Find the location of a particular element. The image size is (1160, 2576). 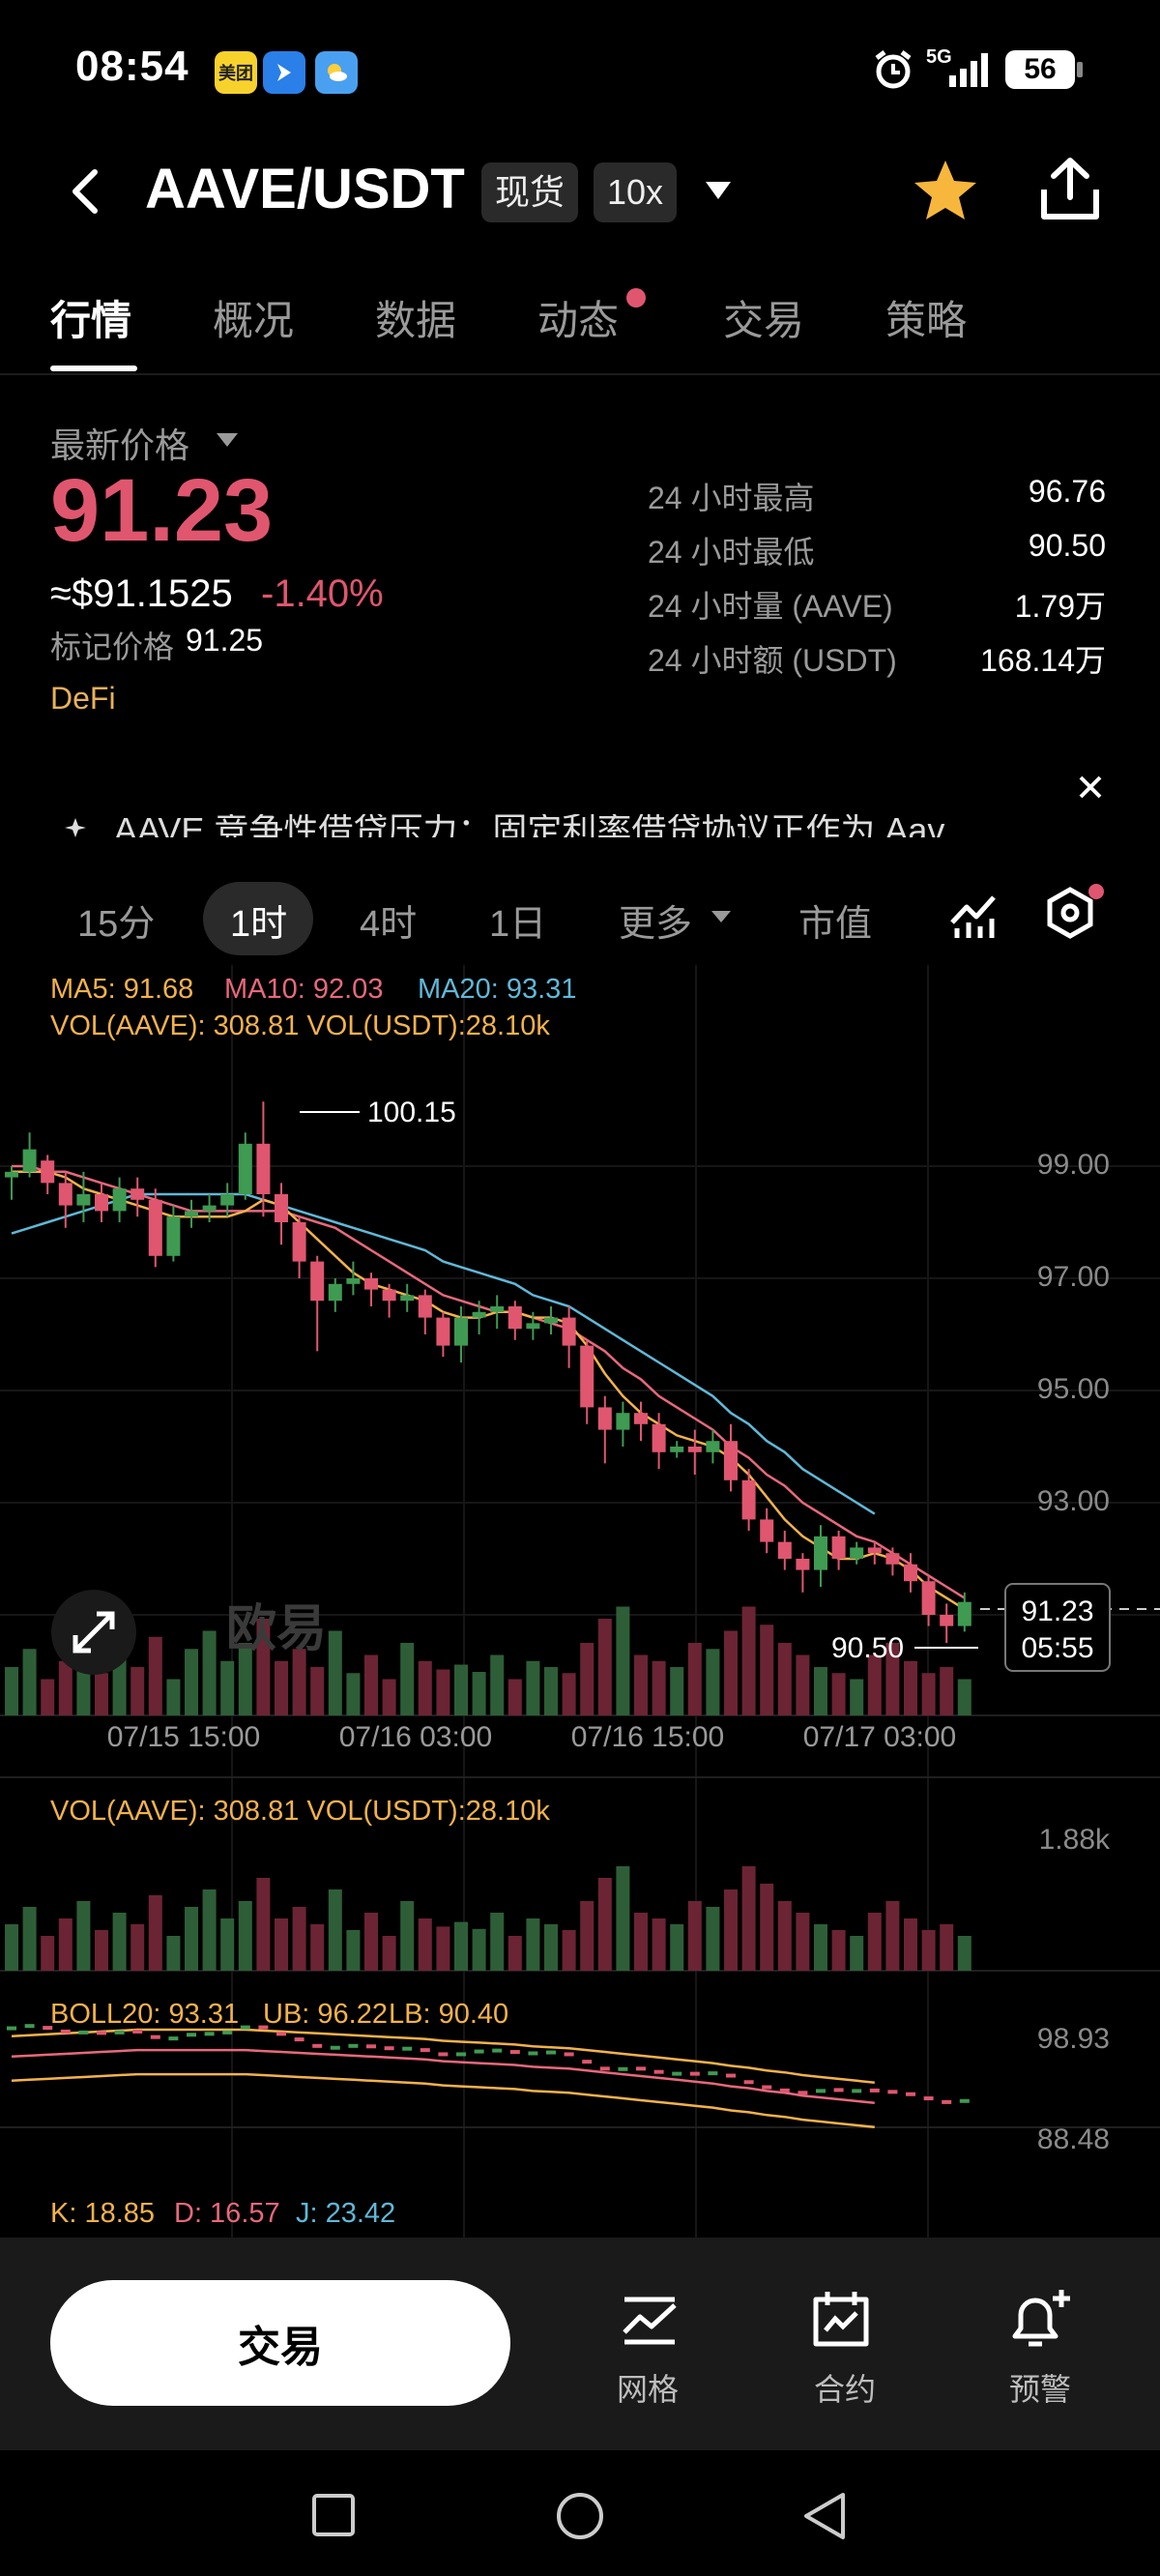

grid-tool is located at coordinates (650, 2323).